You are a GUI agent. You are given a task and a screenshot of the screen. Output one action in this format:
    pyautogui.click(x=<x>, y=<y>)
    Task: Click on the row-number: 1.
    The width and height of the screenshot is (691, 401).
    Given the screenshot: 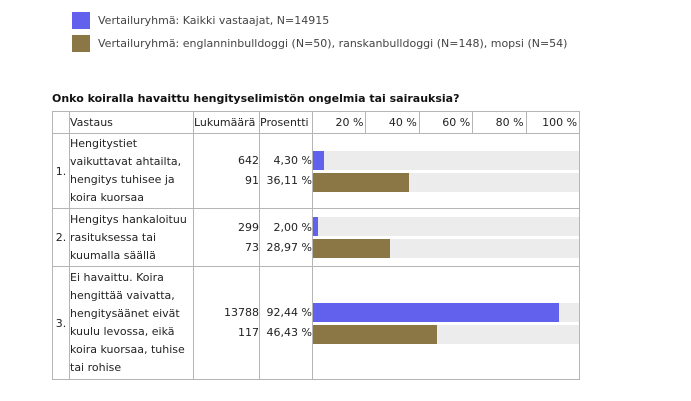 What is the action you would take?
    pyautogui.click(x=61, y=171)
    